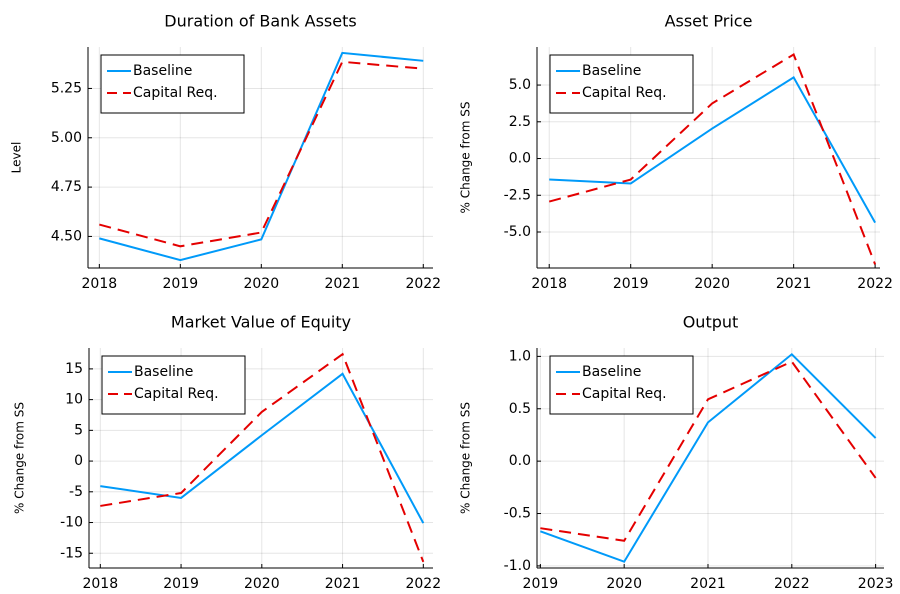 Image resolution: width=900 pixels, height=594 pixels. I want to click on y-tick-label: 5.00, so click(66, 138).